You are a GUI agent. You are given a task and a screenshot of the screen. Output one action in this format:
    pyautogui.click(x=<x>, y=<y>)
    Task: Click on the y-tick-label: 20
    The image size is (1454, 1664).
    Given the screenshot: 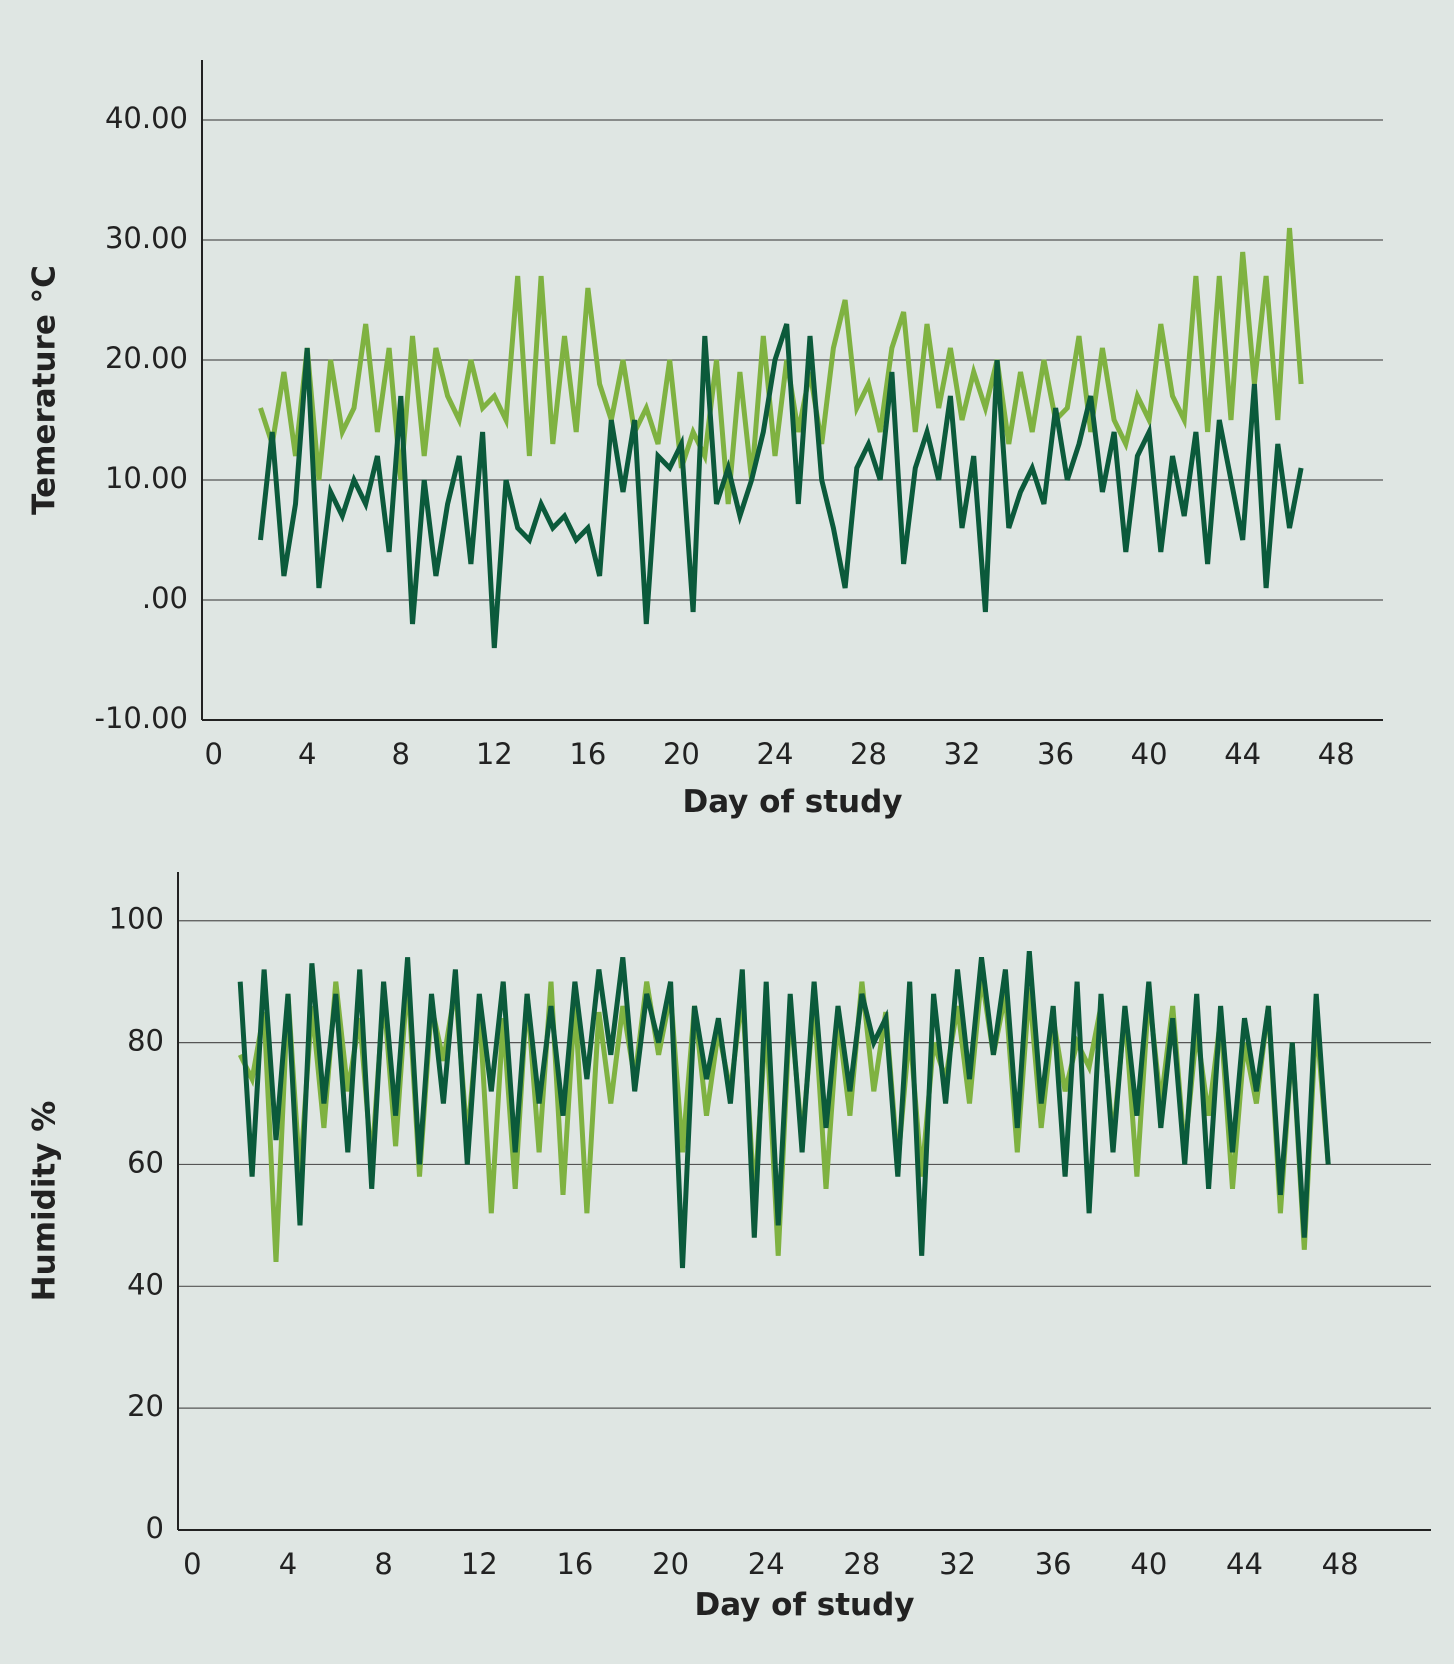 What is the action you would take?
    pyautogui.click(x=145, y=1406)
    